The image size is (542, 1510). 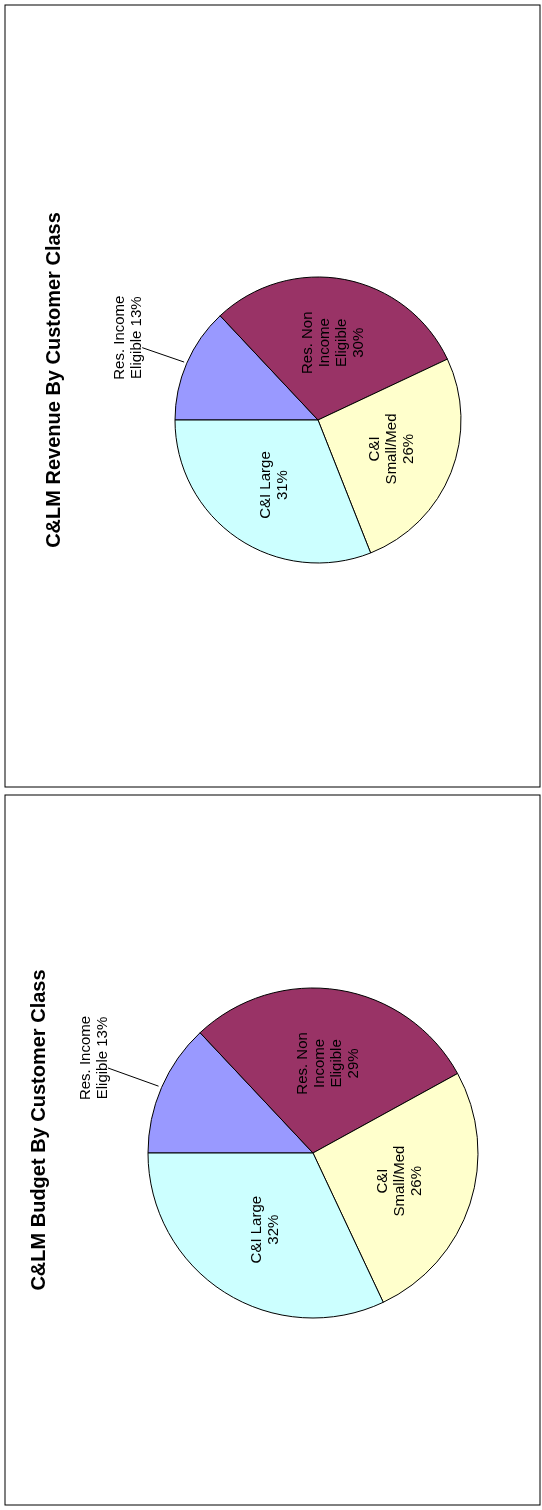 What do you see at coordinates (53, 380) in the screenshot?
I see `text: C&LM Revenue By Customer Class` at bounding box center [53, 380].